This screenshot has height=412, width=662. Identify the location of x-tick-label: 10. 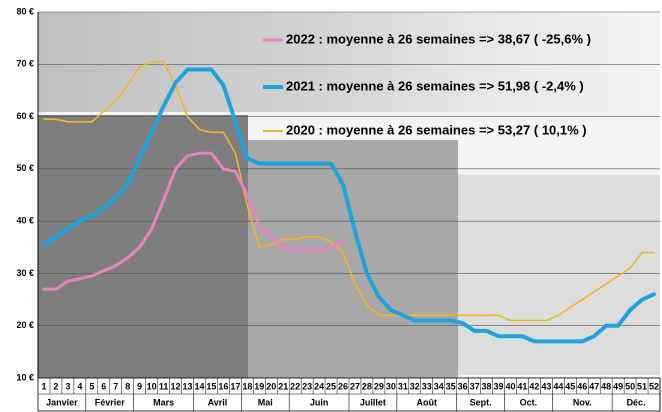
(152, 386).